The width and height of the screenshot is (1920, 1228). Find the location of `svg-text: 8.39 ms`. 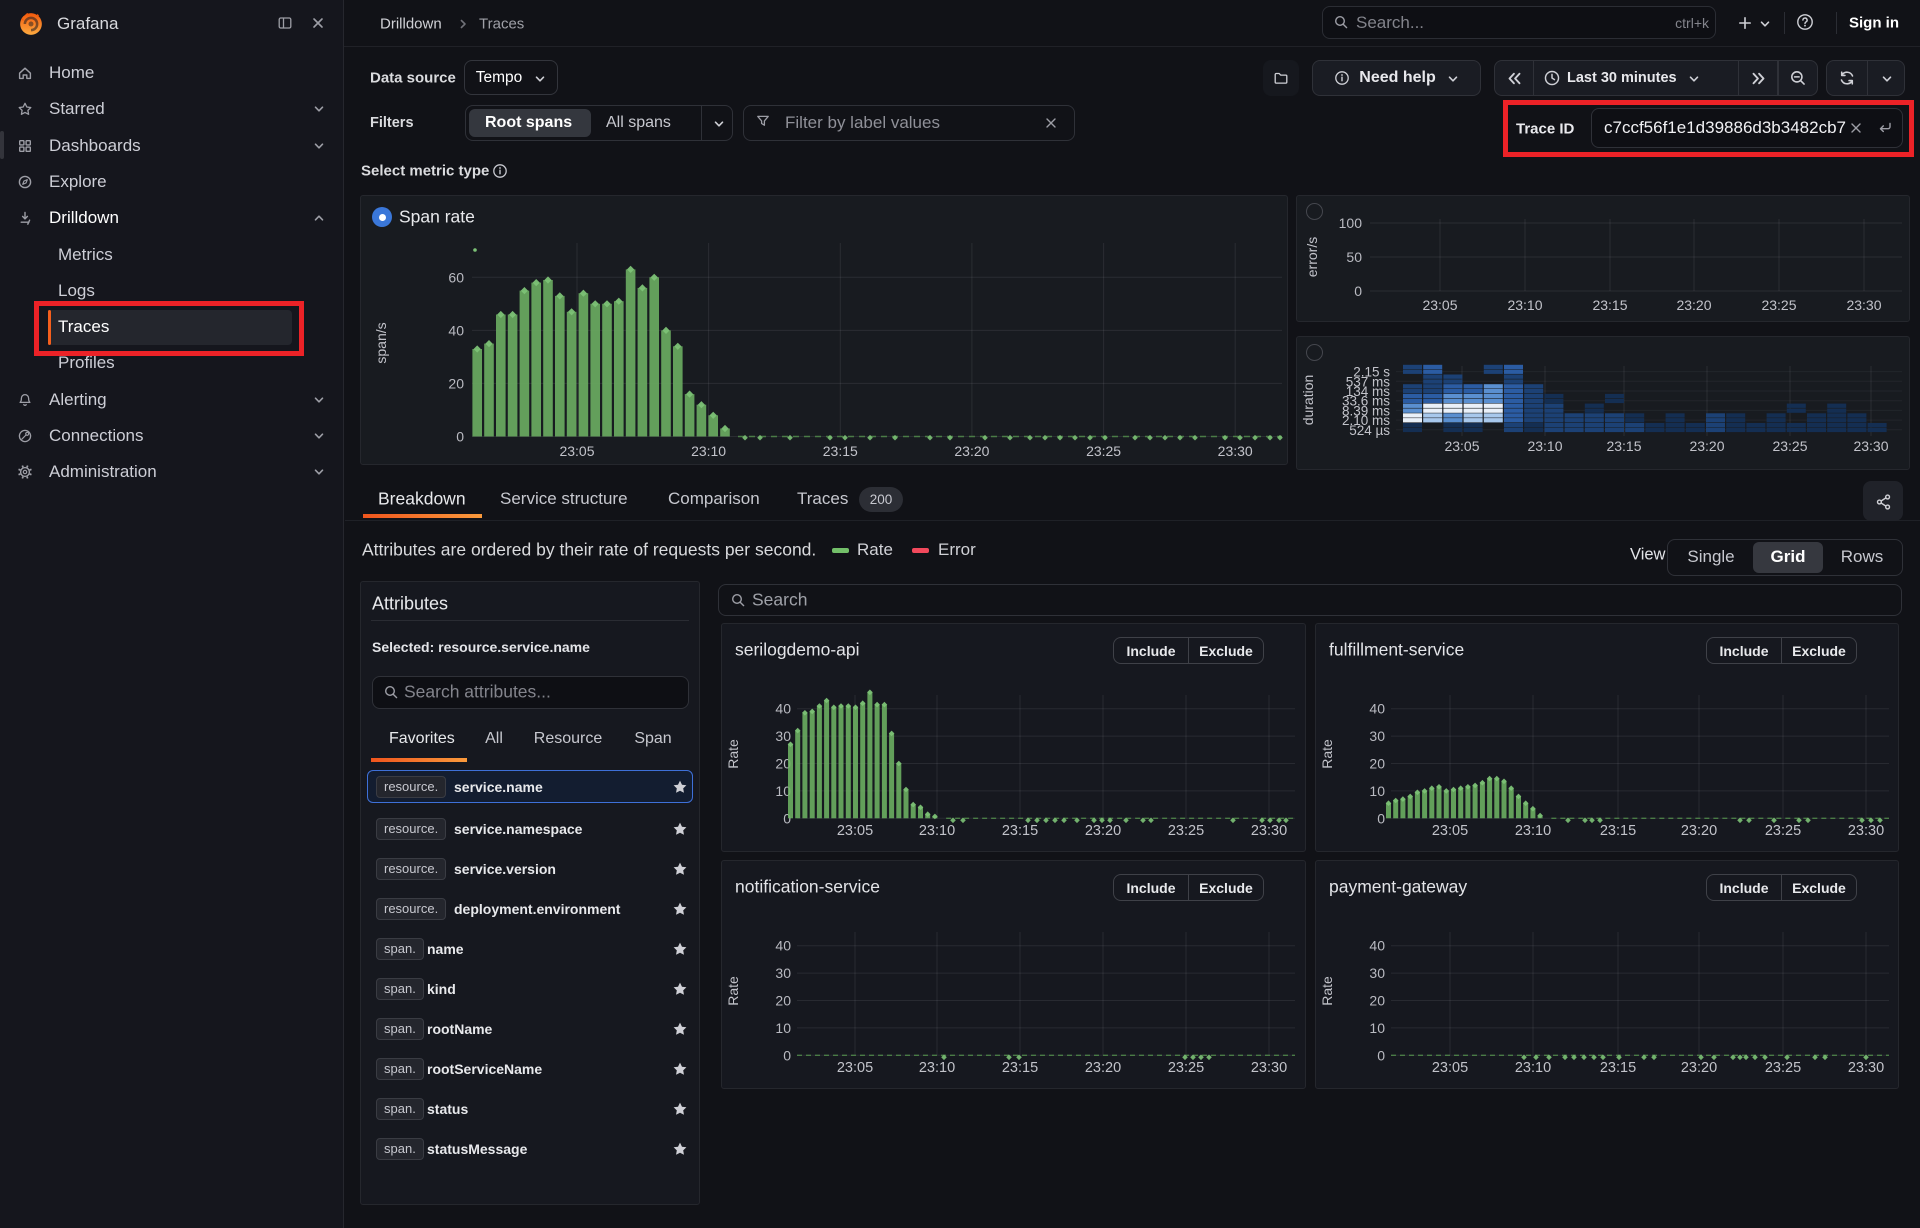

svg-text: 8.39 ms is located at coordinates (1366, 410).